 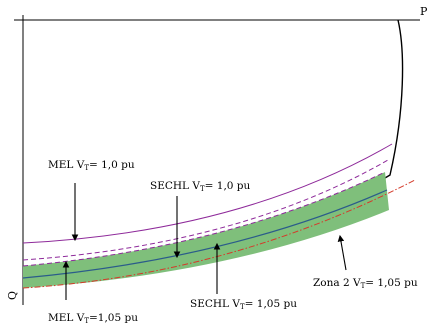 I want to click on mel-105-label: MEL VT=1,05 pu, so click(x=93, y=317).